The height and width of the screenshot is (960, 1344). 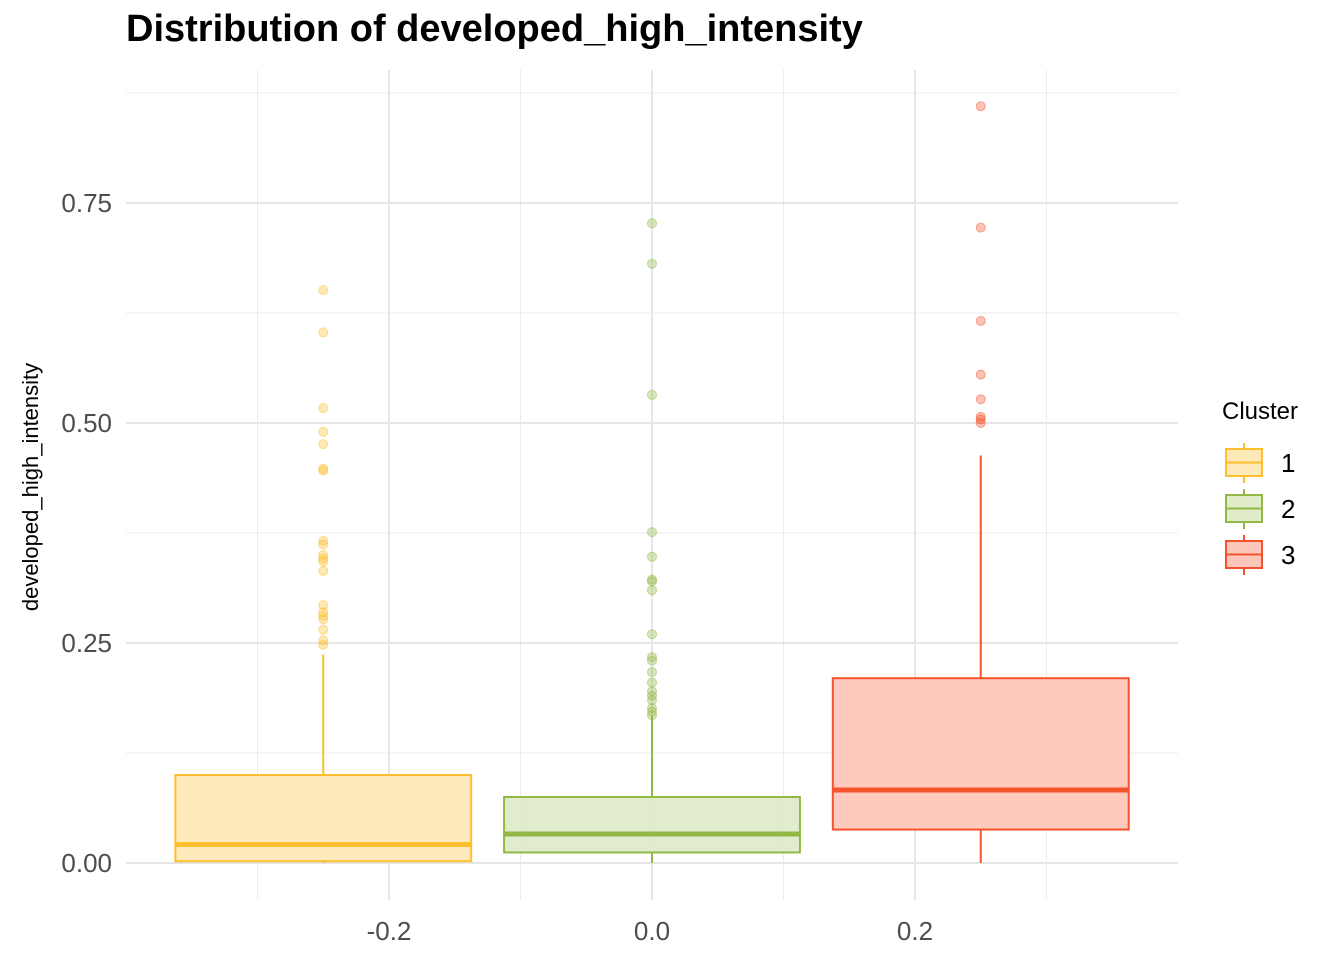 I want to click on chart-title: Distribution of developed_high_intensity, so click(x=494, y=29).